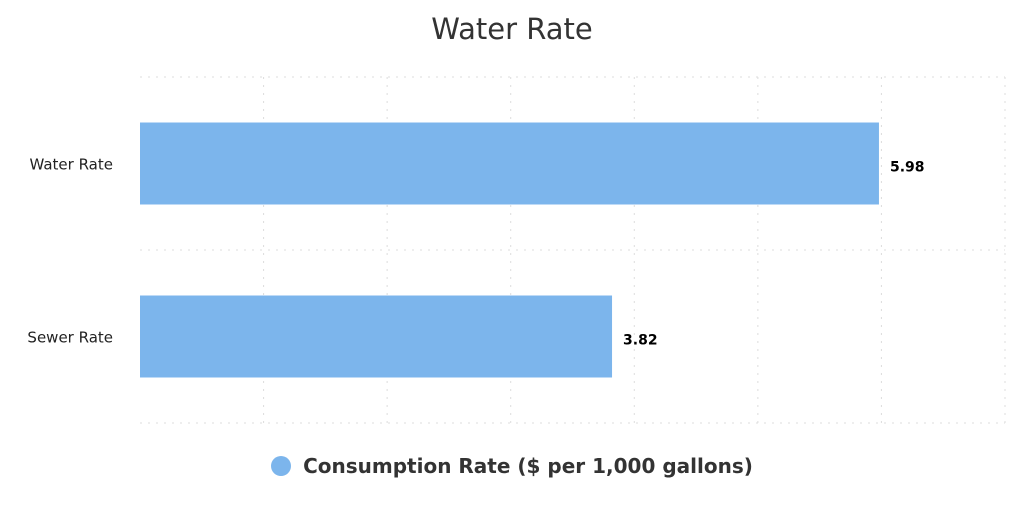  Describe the element at coordinates (640, 341) in the screenshot. I see `data-label: 3.82` at that location.